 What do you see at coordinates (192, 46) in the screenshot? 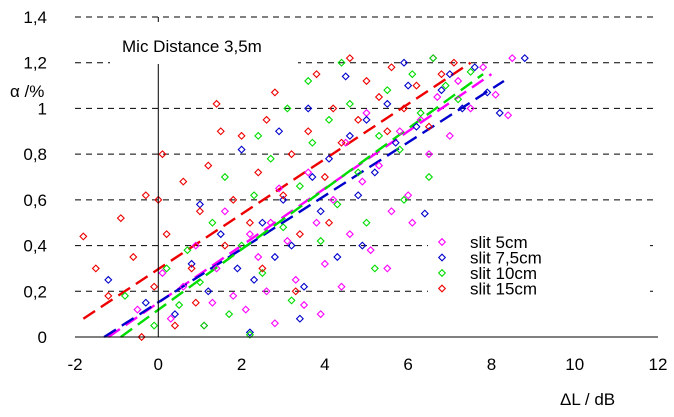
I see `chart-annotation: Mic Distance 3,5m` at bounding box center [192, 46].